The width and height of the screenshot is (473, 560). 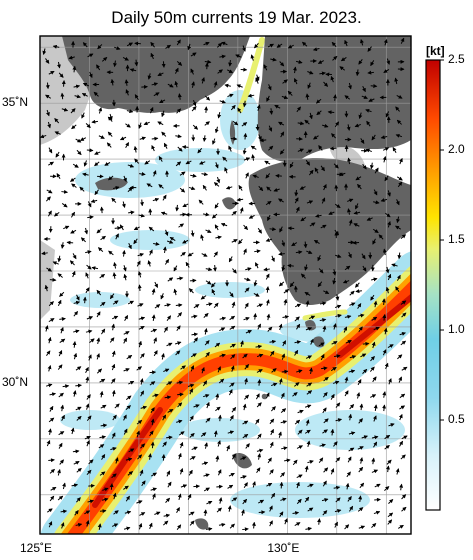 What do you see at coordinates (242, 461) in the screenshot?
I see `amami-island` at bounding box center [242, 461].